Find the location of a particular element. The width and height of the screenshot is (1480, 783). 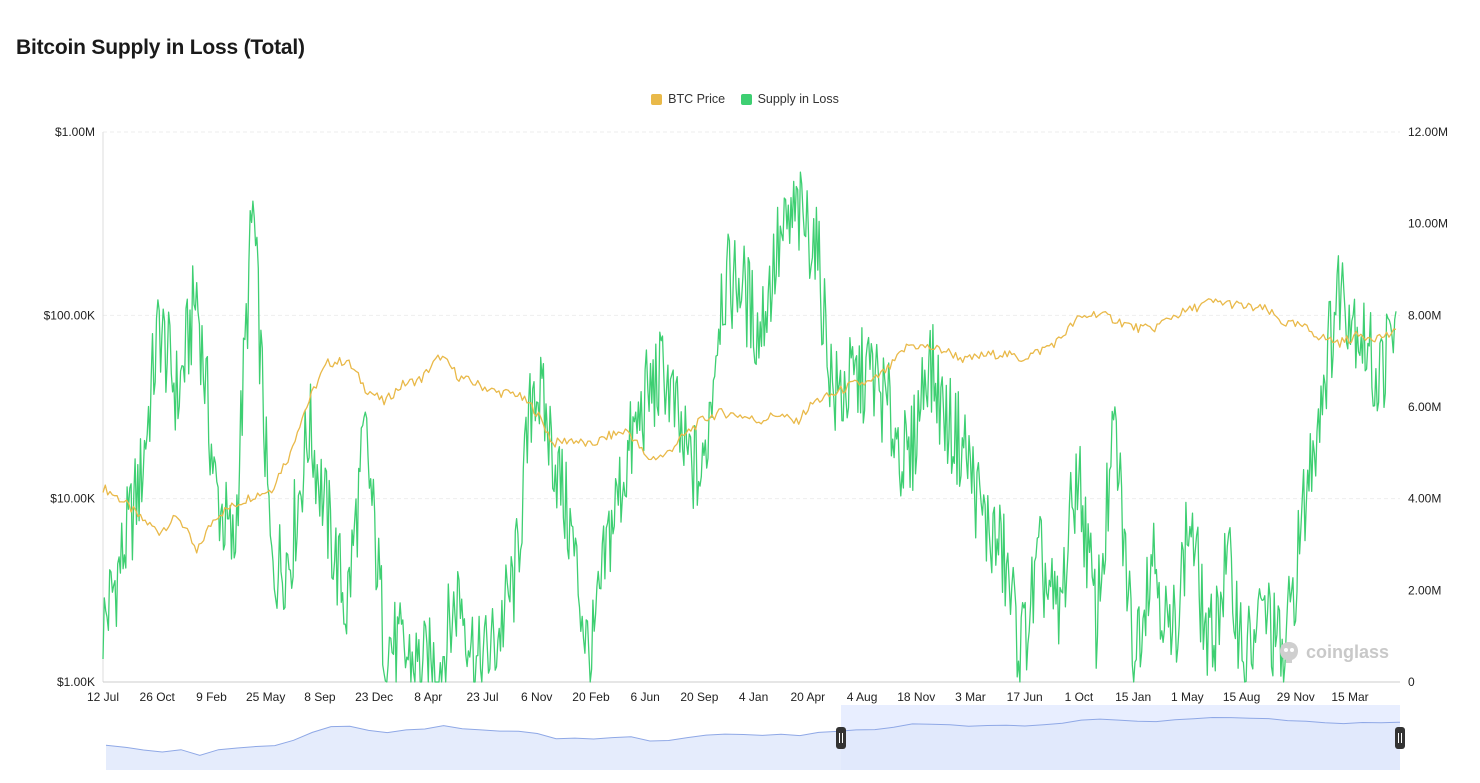

x-axis-tick-label: 6 Jun is located at coordinates (644, 697).